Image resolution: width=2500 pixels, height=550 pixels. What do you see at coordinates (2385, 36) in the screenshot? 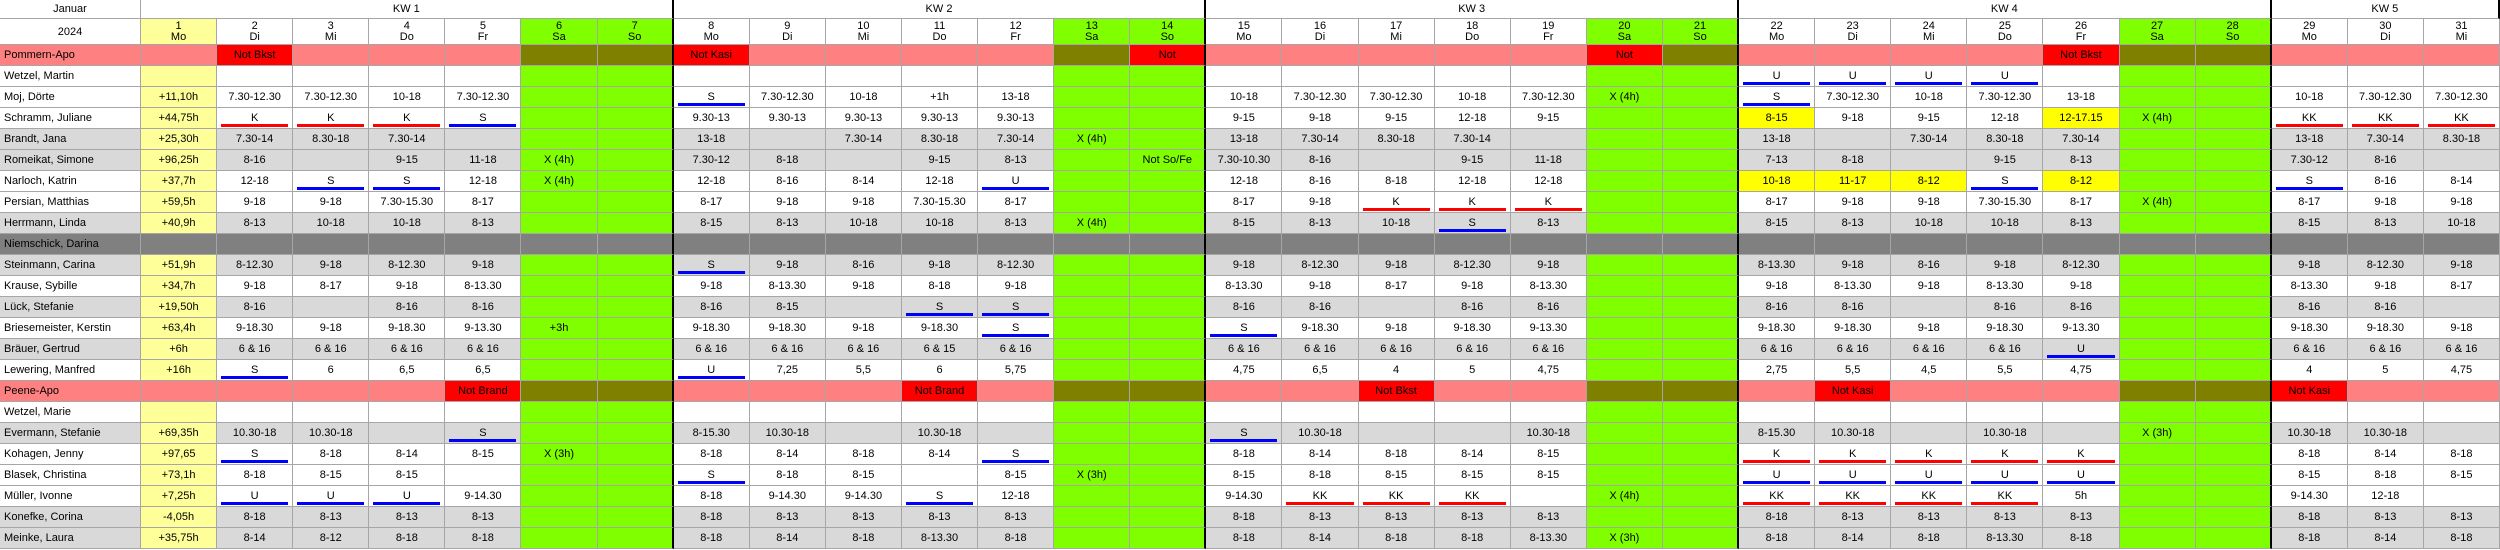
I see `day-name: Di` at bounding box center [2385, 36].